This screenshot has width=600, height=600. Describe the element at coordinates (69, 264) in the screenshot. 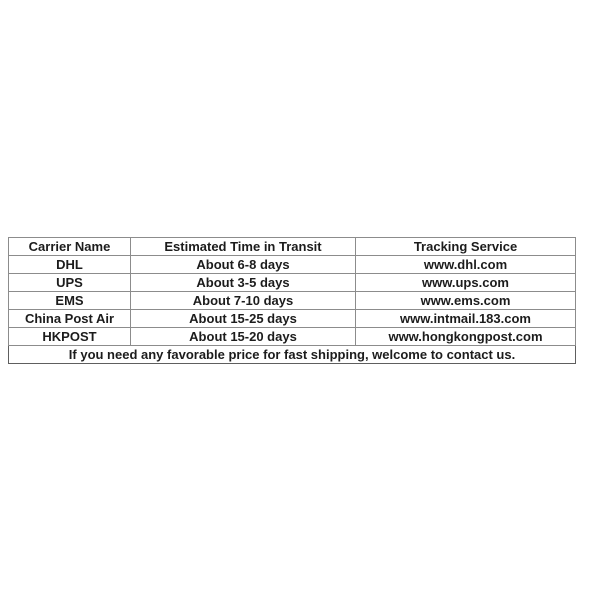

I see `carrier-name-cell: DHL` at that location.